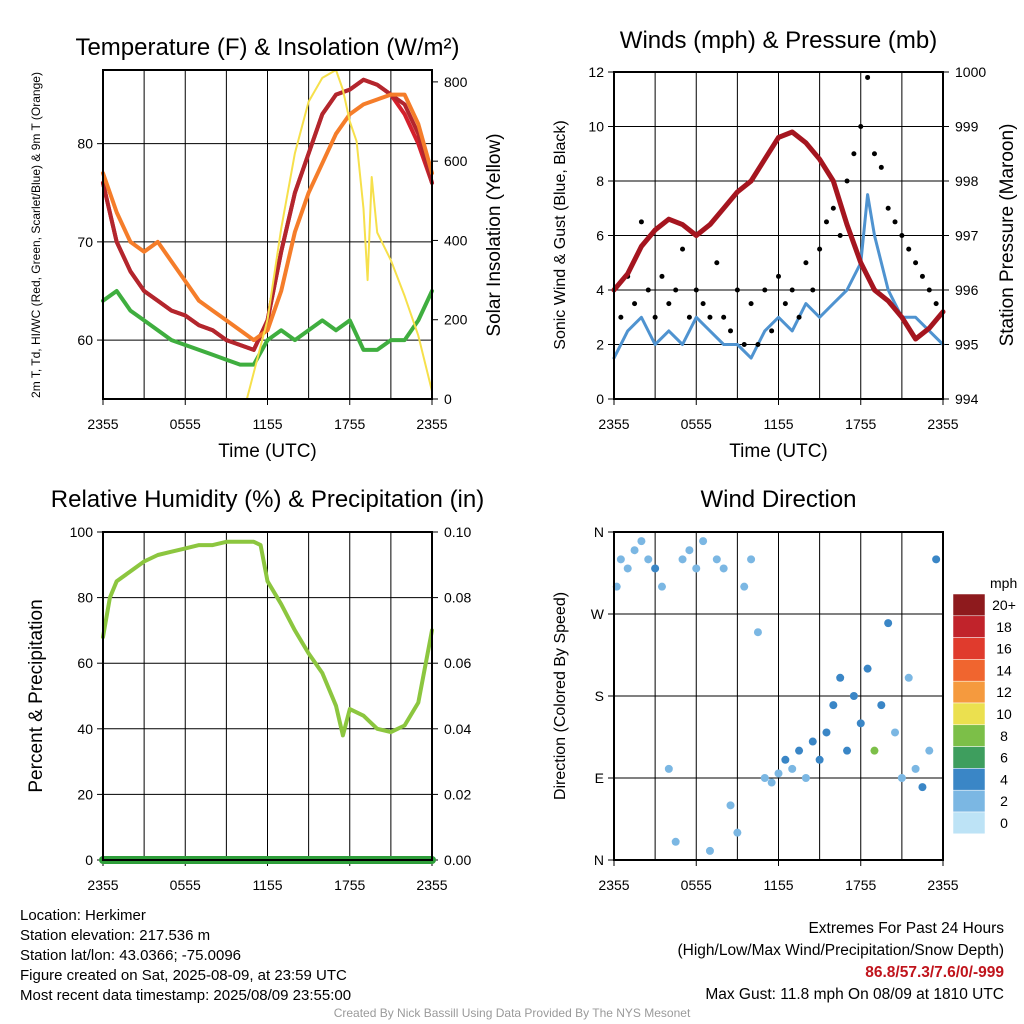 This screenshot has height=1024, width=1024. What do you see at coordinates (85, 144) in the screenshot?
I see `temperature-ytick-label: 80` at bounding box center [85, 144].